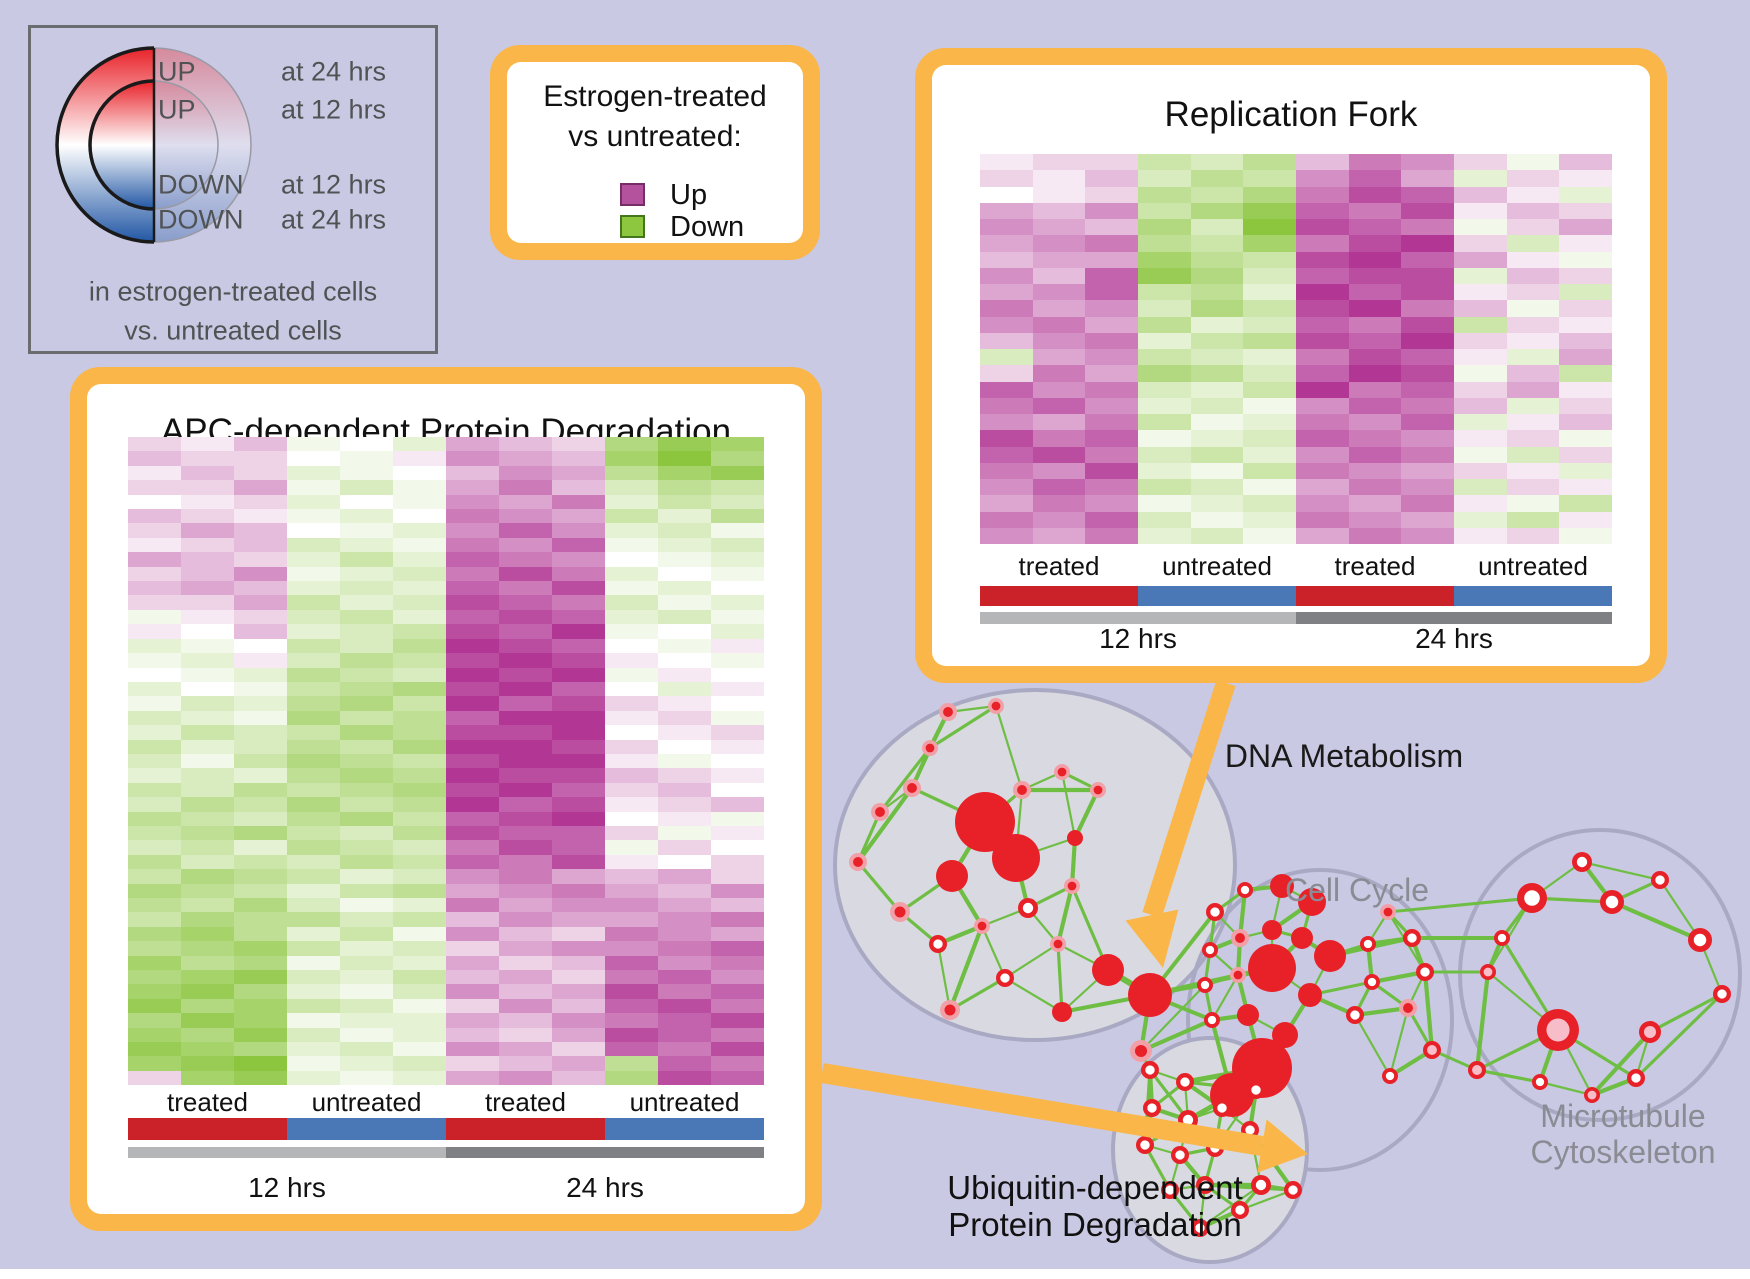 The width and height of the screenshot is (1750, 1279). What do you see at coordinates (366, 1102) in the screenshot?
I see `condition-label: untreated` at bounding box center [366, 1102].